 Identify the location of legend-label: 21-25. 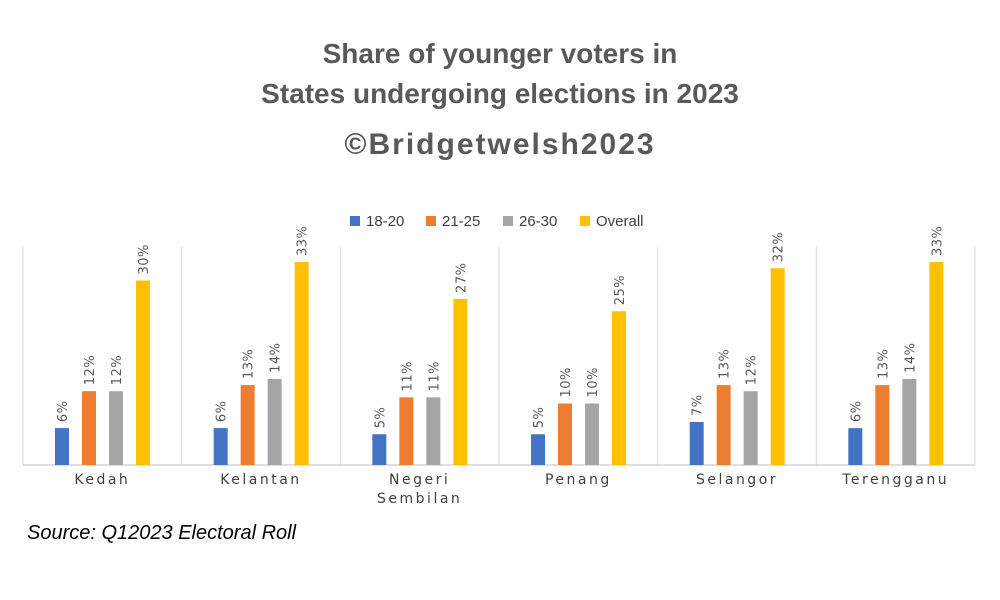
(461, 221).